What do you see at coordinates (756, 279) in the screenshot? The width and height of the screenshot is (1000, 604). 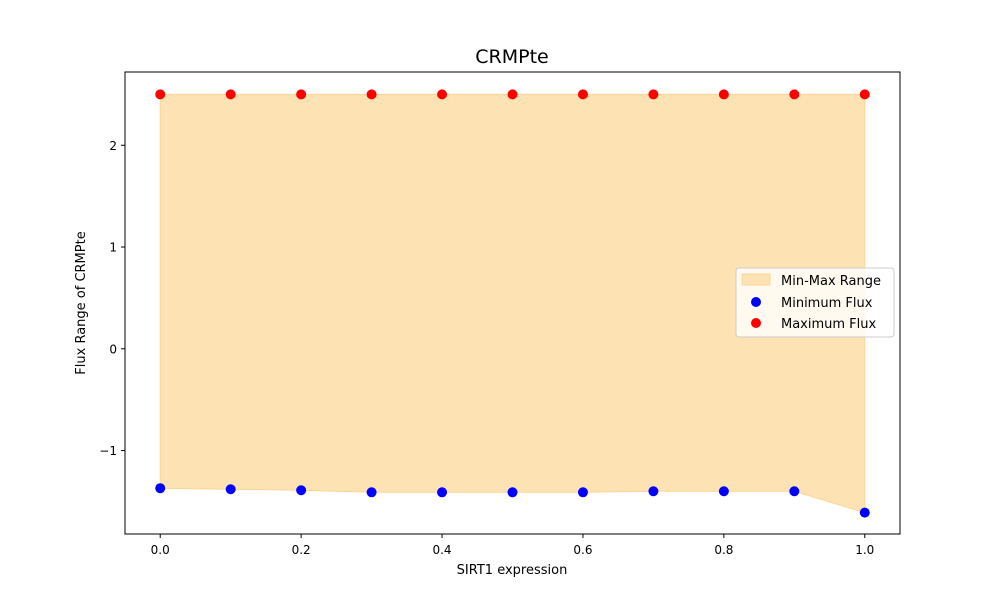 I see `legend-swatch-range` at bounding box center [756, 279].